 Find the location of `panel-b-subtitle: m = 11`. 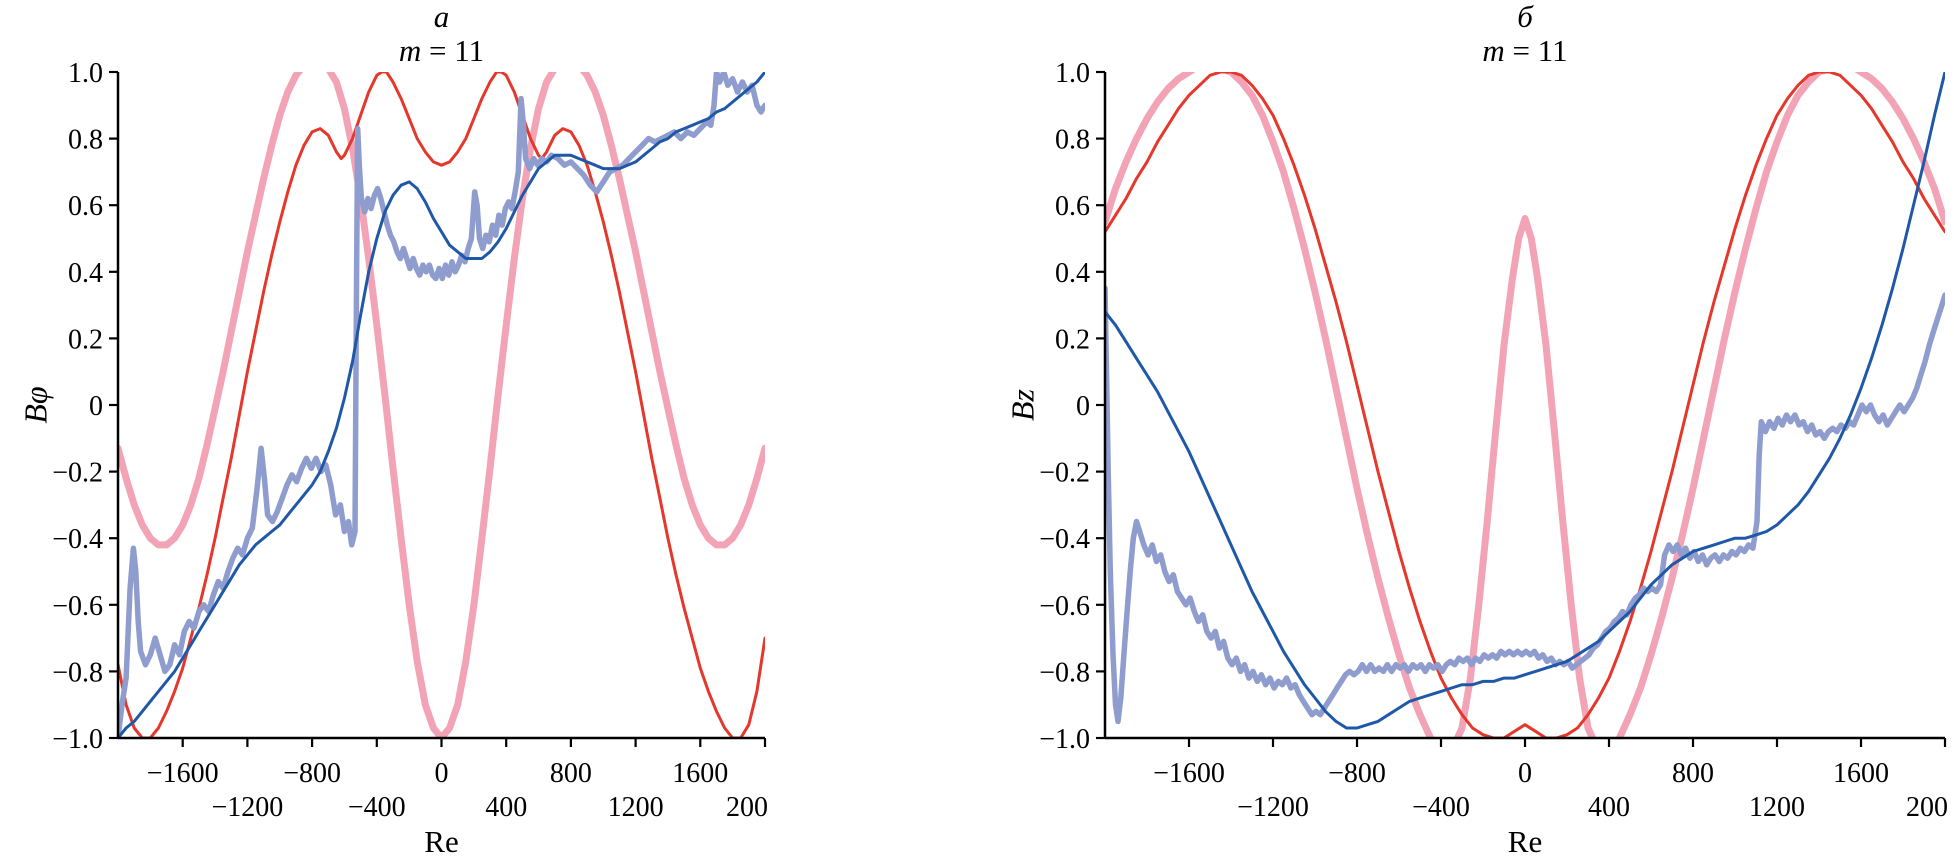

panel-b-subtitle: m = 11 is located at coordinates (1525, 51).